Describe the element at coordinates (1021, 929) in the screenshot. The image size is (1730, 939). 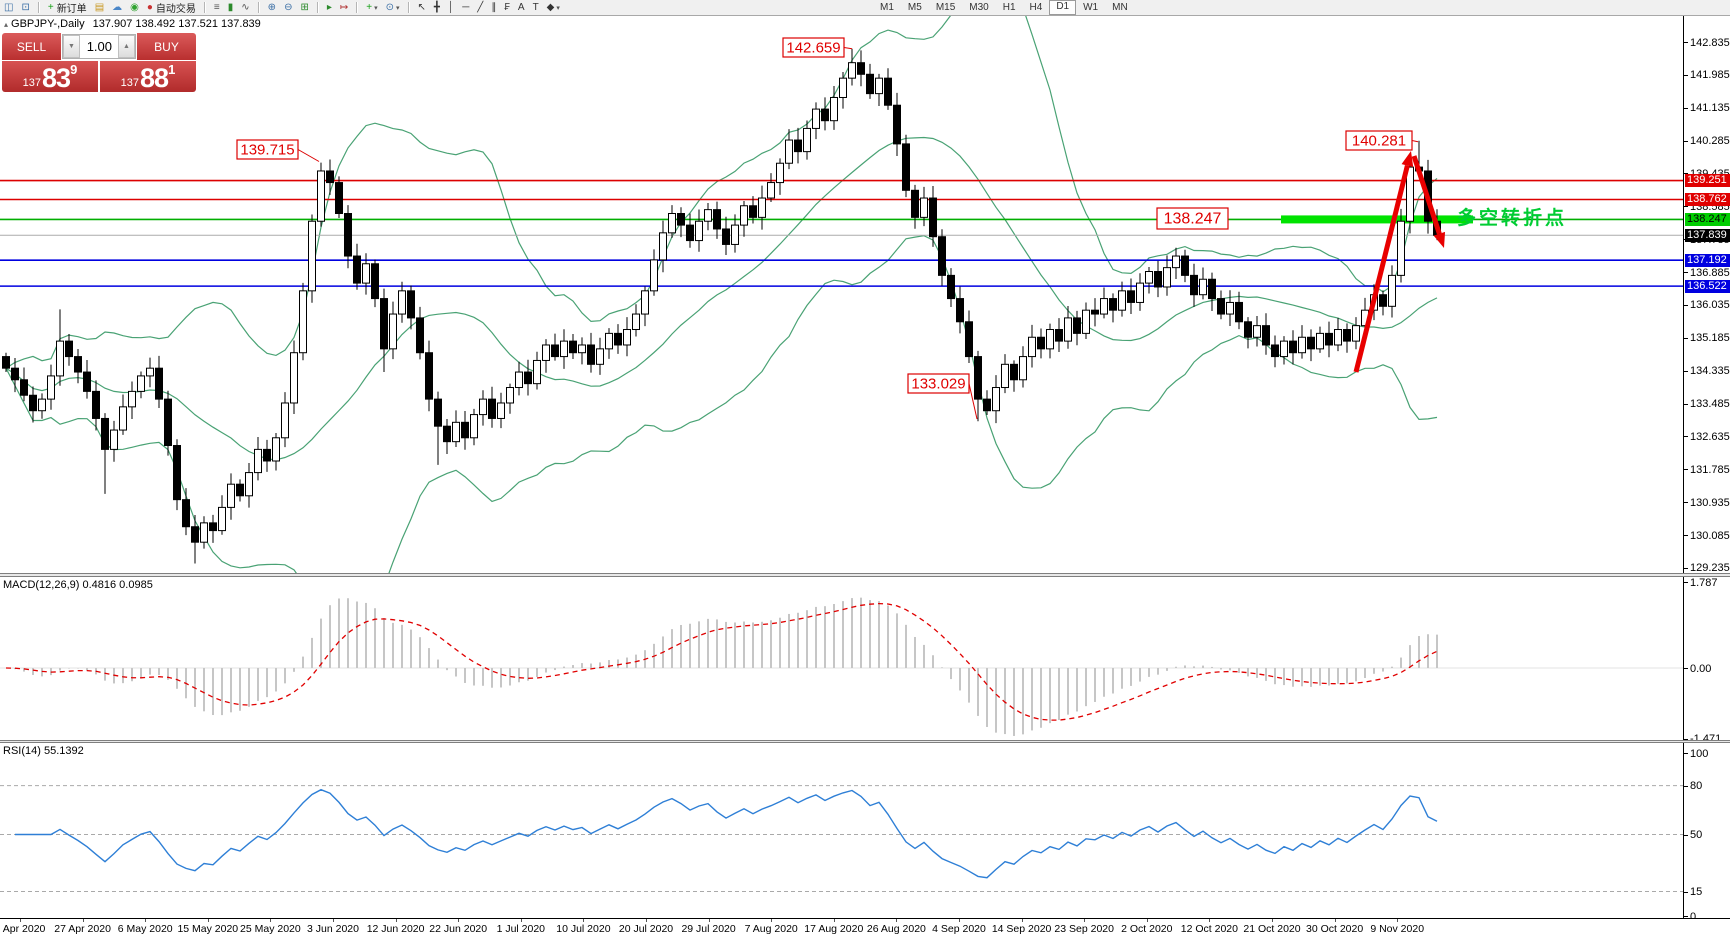
I see `date-axis-label: 14 Sep 2020` at that location.